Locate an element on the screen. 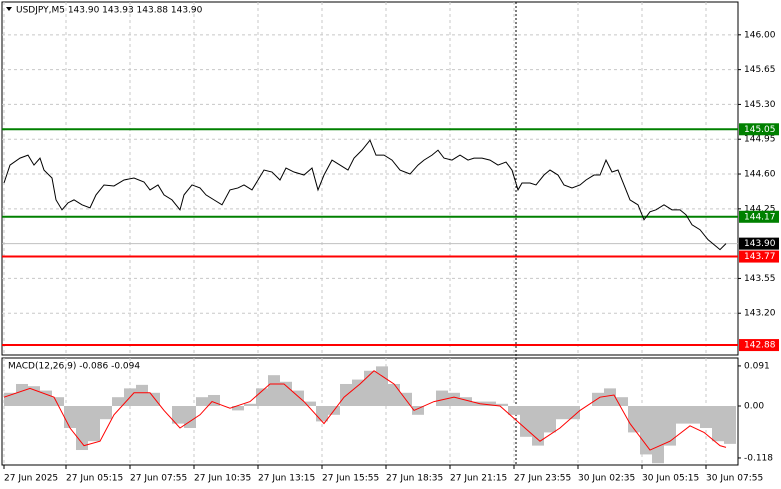 This screenshot has height=489, width=781. level-label: 143.77 is located at coordinates (760, 257).